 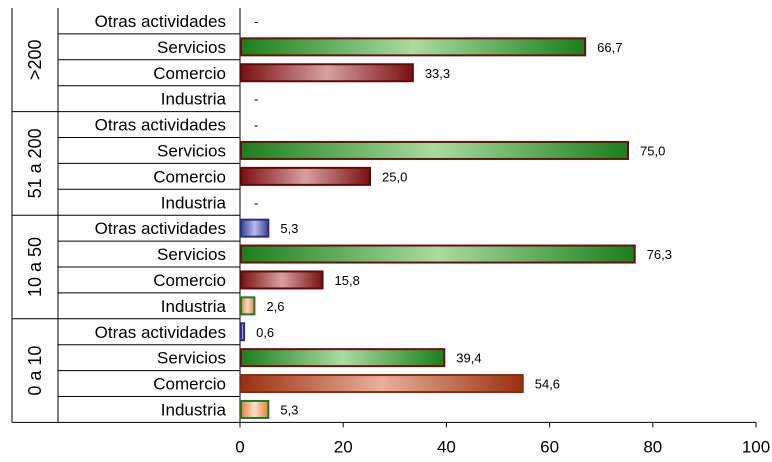 I want to click on data-label: 33,3, so click(x=437, y=73).